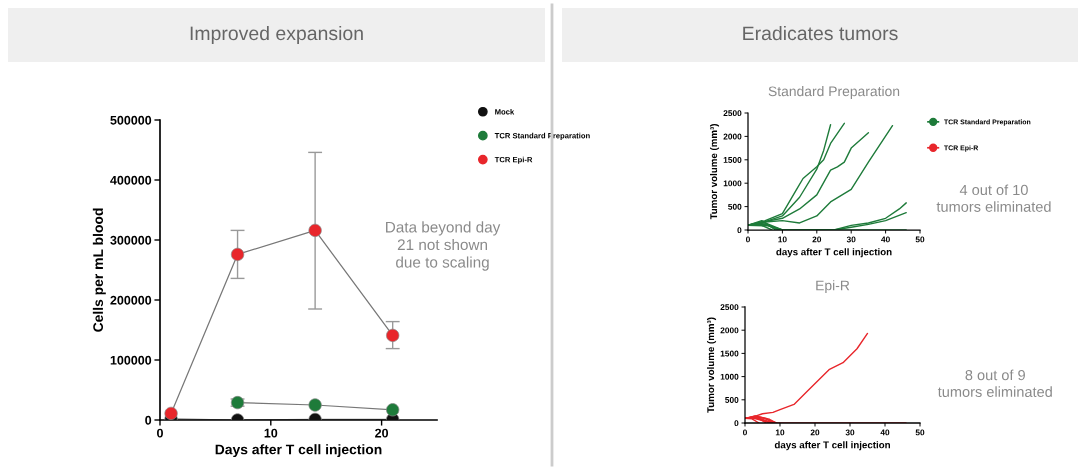  I want to click on y-tick-label: 300000, so click(131, 240).